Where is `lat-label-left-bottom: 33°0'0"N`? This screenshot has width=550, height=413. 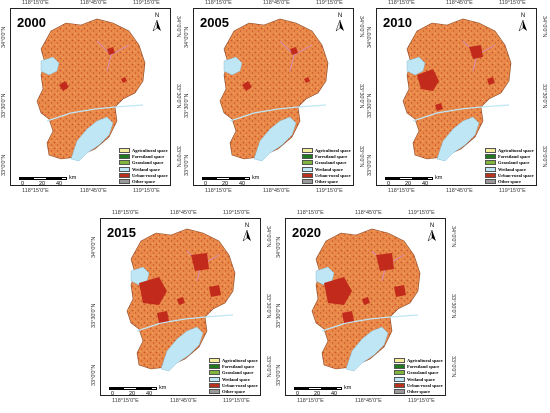 lat-label-left-bottom: 33°0'0"N is located at coordinates (94, 375).